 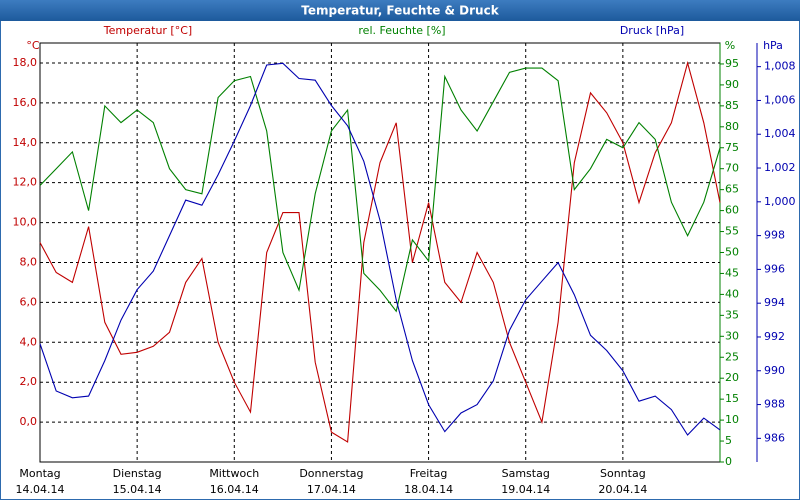 What do you see at coordinates (429, 473) in the screenshot?
I see `x-tick-label: Freitag` at bounding box center [429, 473].